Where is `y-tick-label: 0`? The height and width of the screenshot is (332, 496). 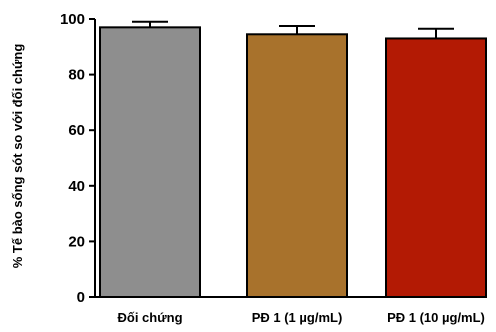
y-tick-label: 0 is located at coordinates (81, 297).